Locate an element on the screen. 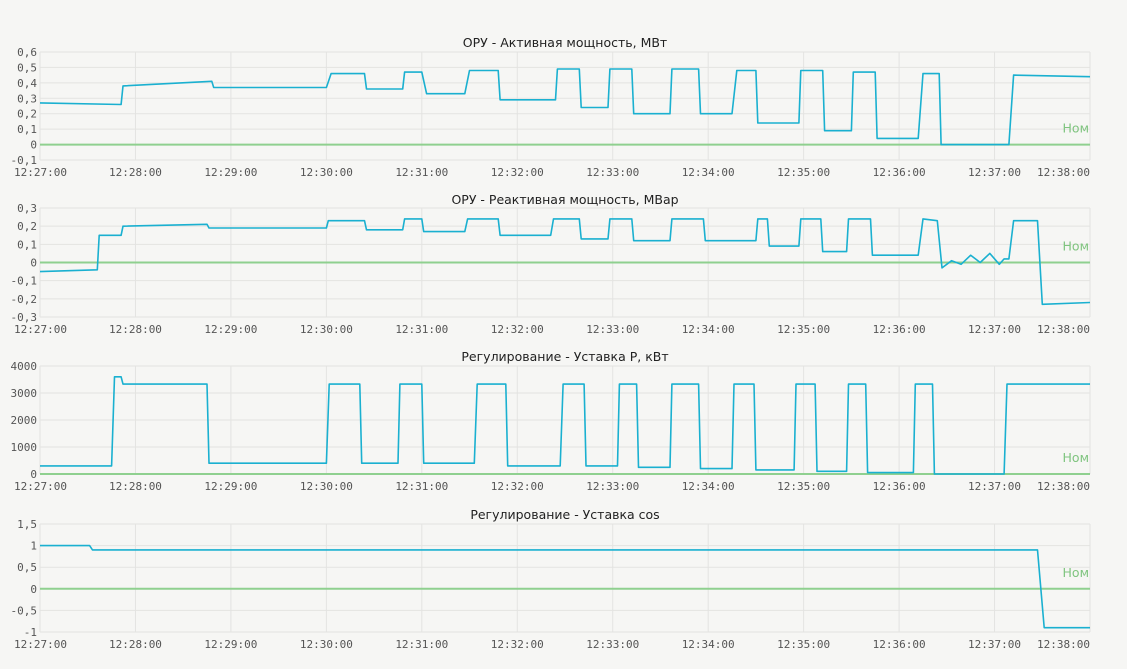 The height and width of the screenshot is (669, 1127). y-tick-label: -0,3 is located at coordinates (24, 317).